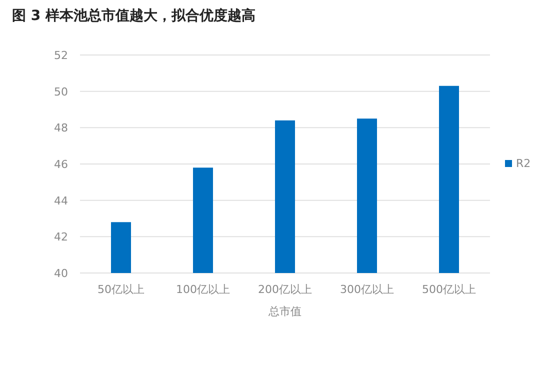 This screenshot has width=550, height=372. Describe the element at coordinates (61, 201) in the screenshot. I see `y-tick-label: 44` at that location.